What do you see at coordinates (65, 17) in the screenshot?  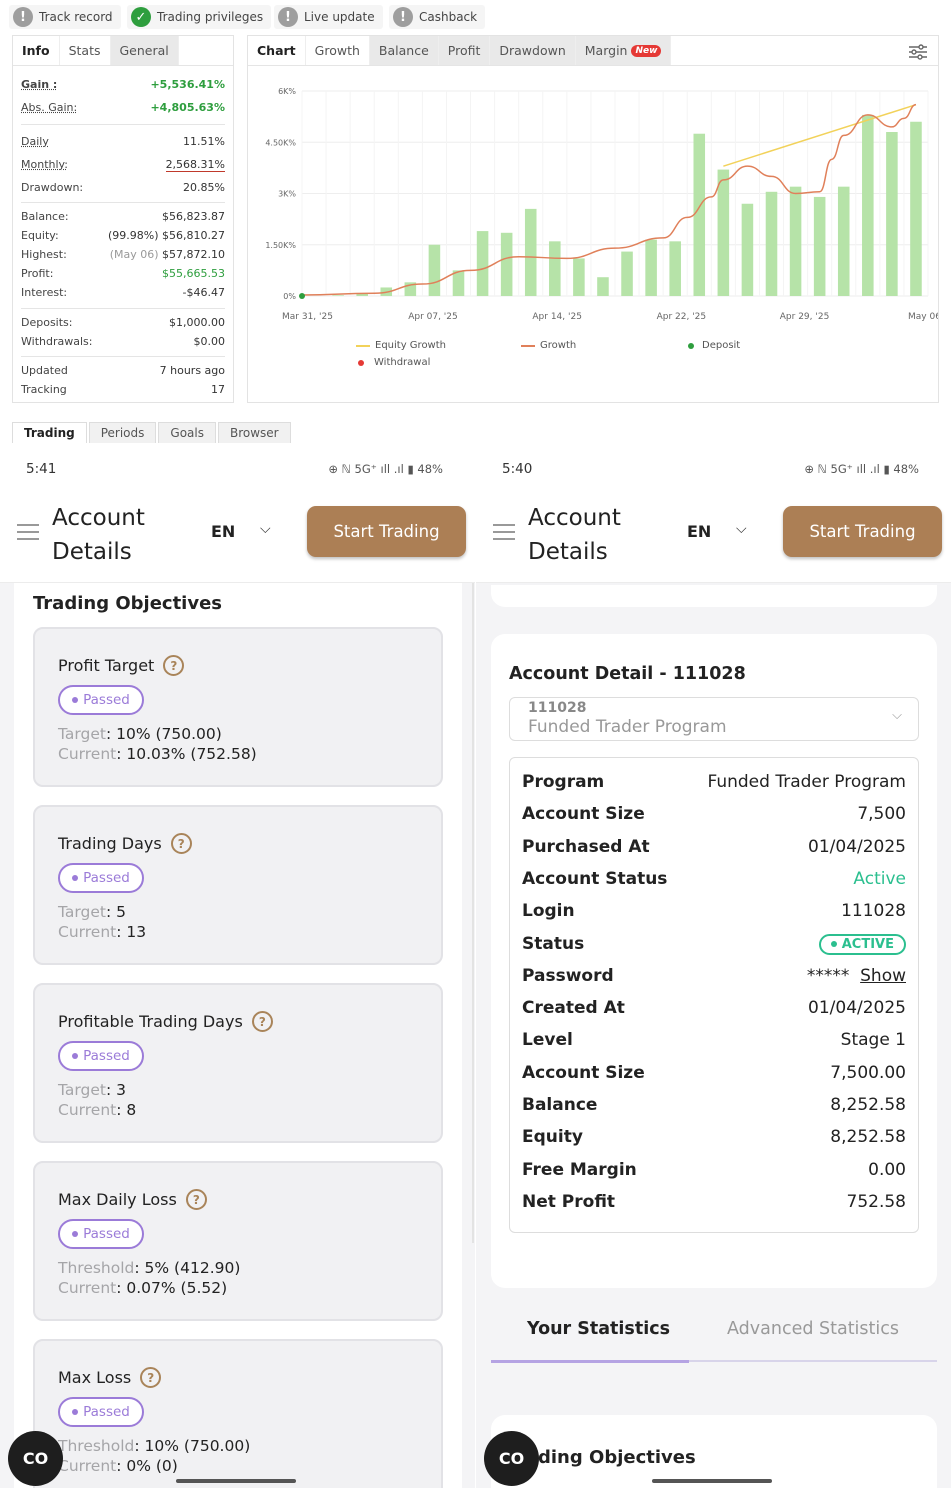 I see `track-record-button: ! Track record` at bounding box center [65, 17].